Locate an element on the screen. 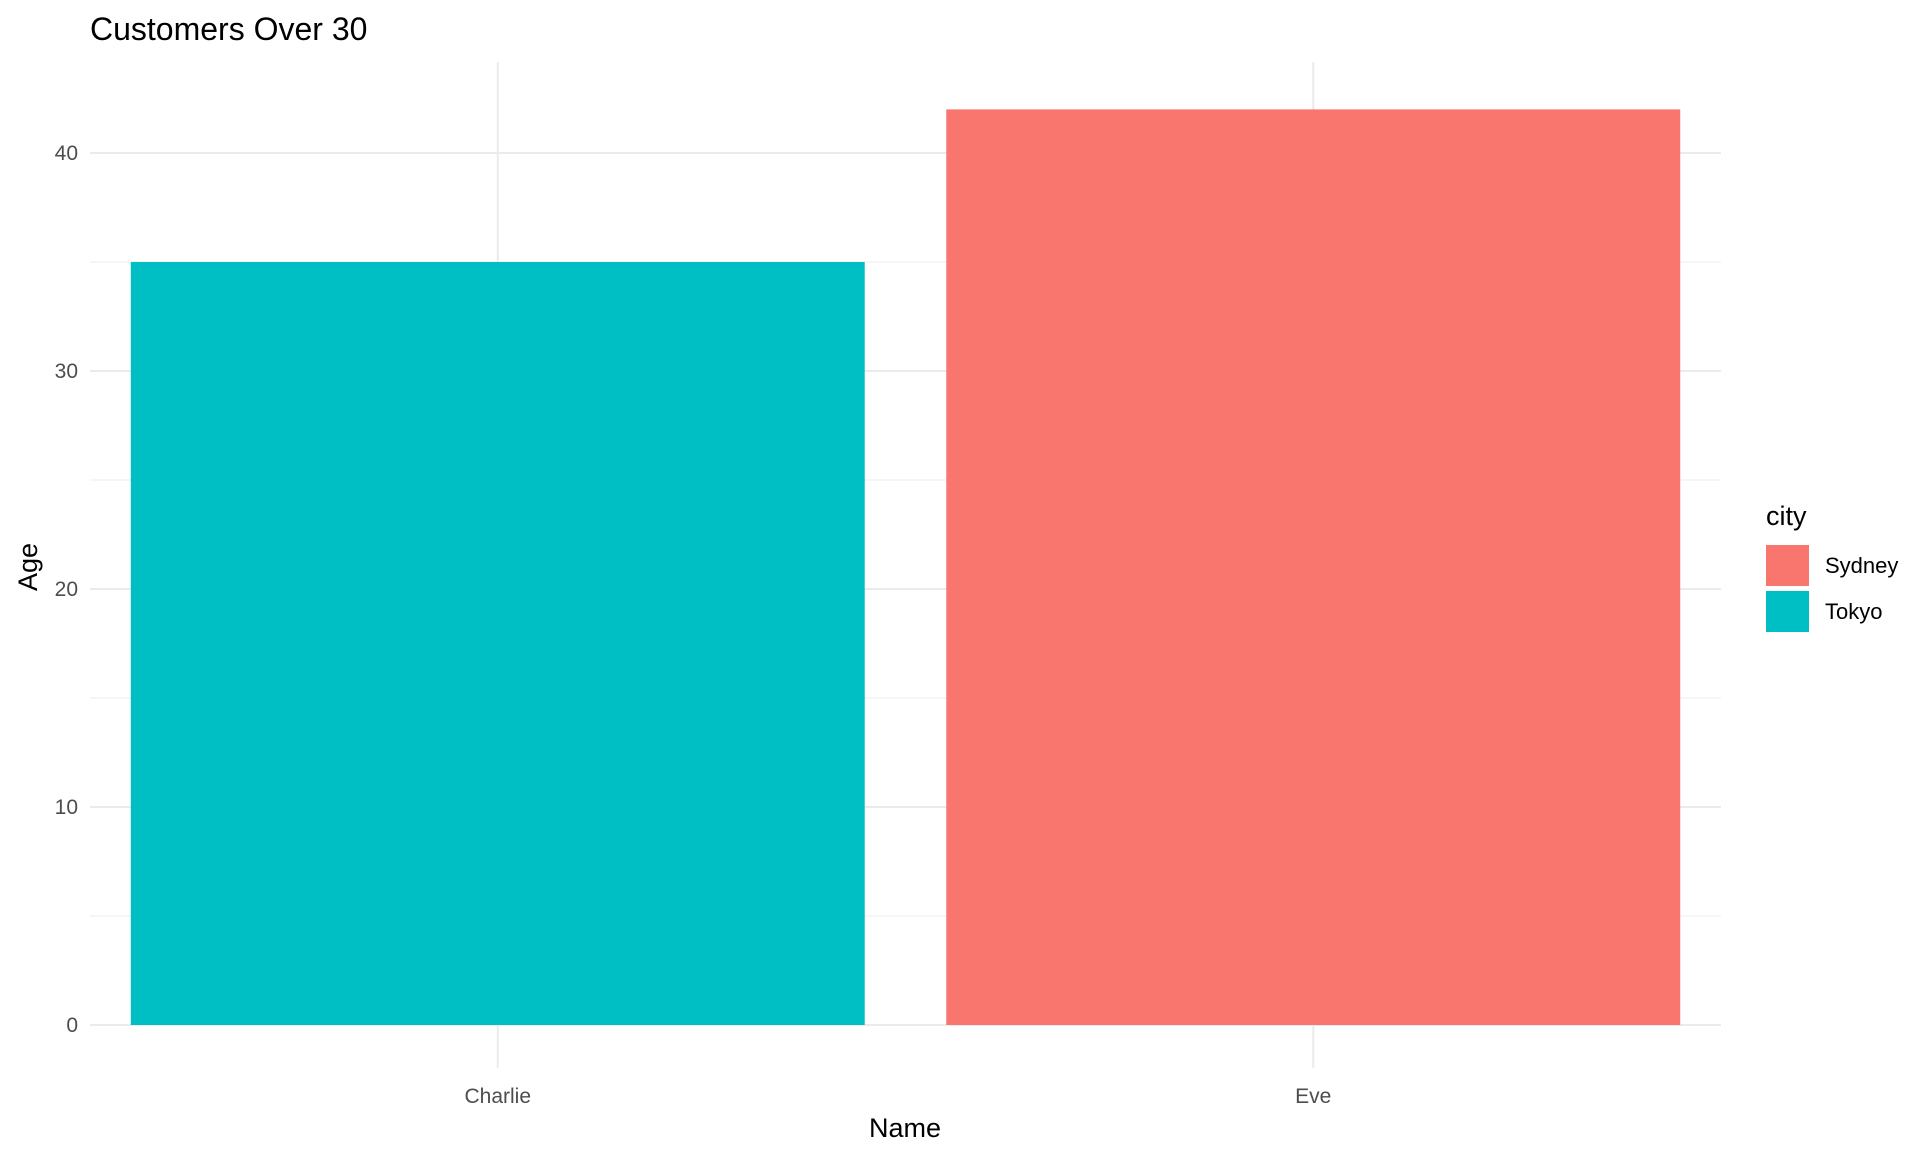 The image size is (1920, 1152). legend-label: Tokyo is located at coordinates (1853, 611).